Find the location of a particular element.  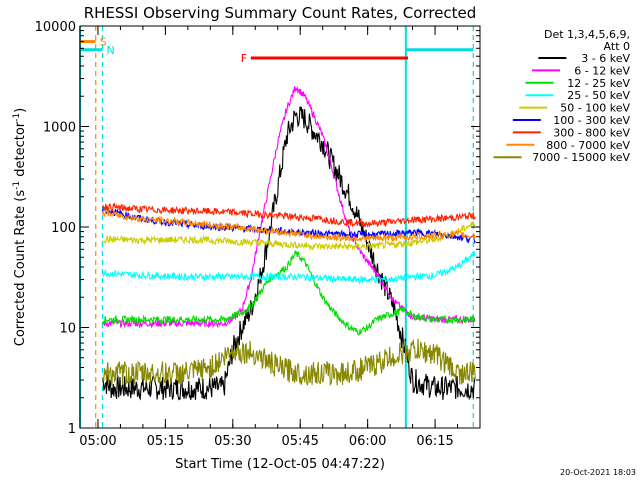

legend-label: 7000 - 15000 keV is located at coordinates (581, 157).